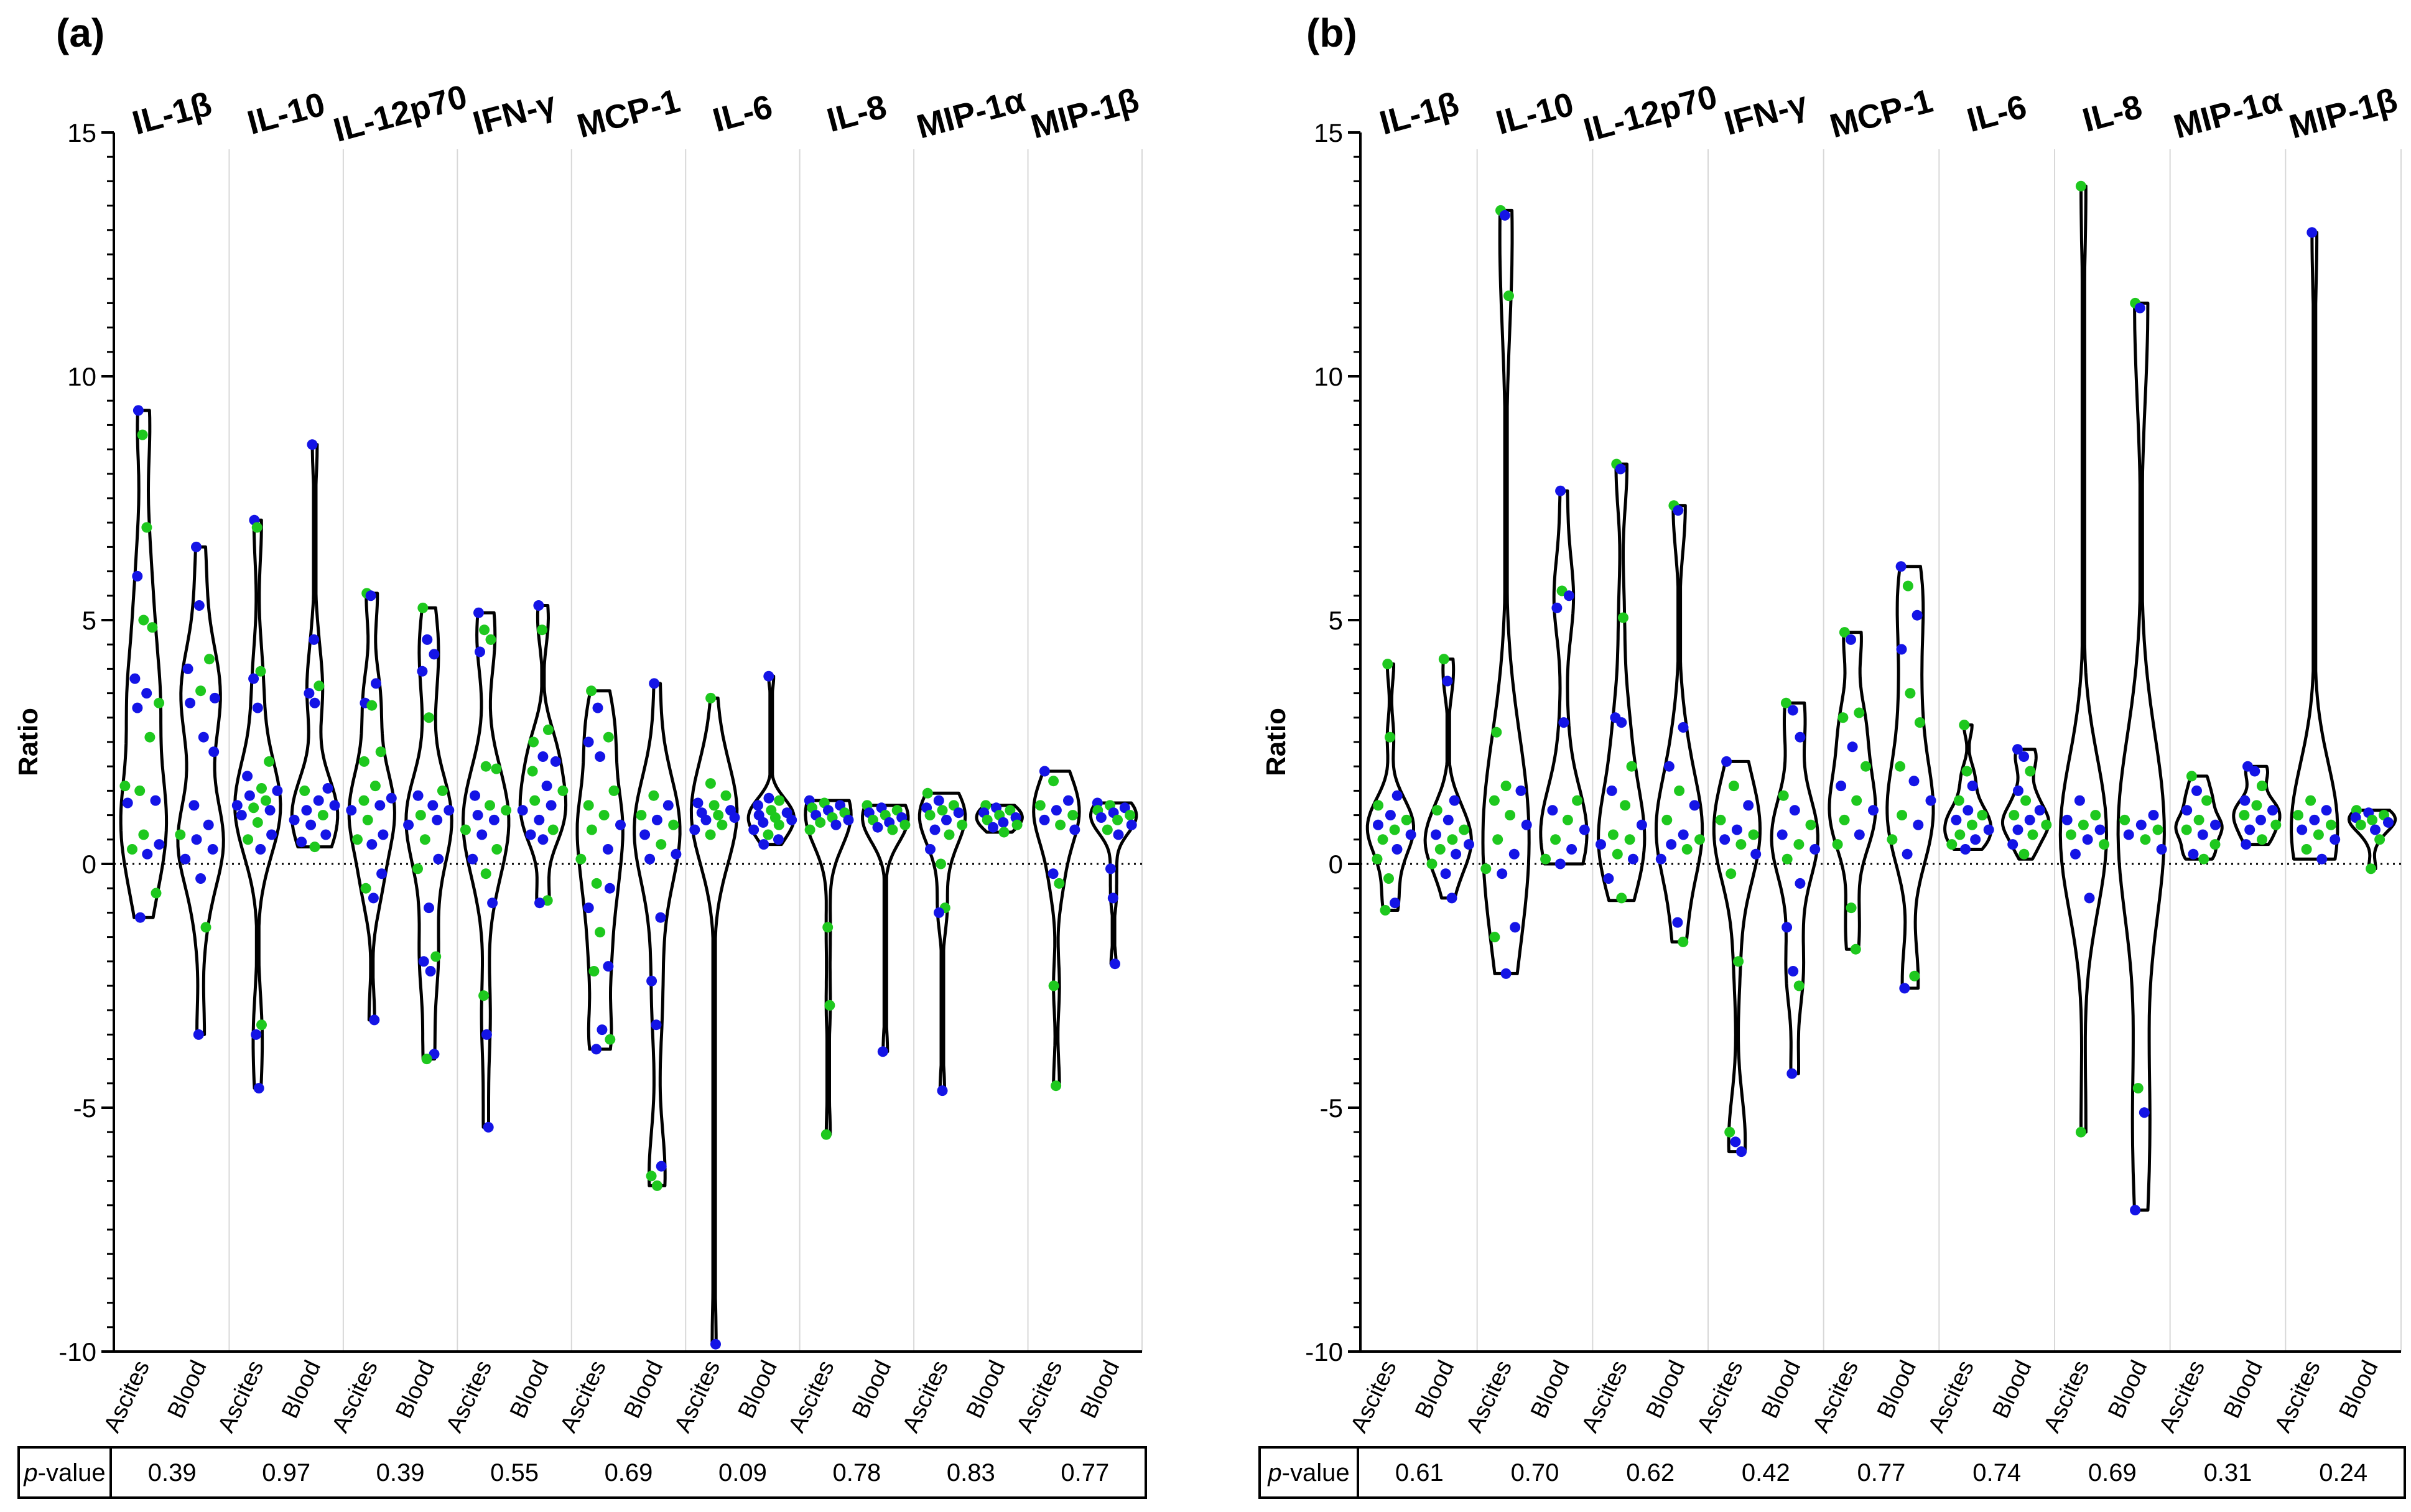 Image resolution: width=2411 pixels, height=1512 pixels. I want to click on pvalue-table-border, so click(582, 1472).